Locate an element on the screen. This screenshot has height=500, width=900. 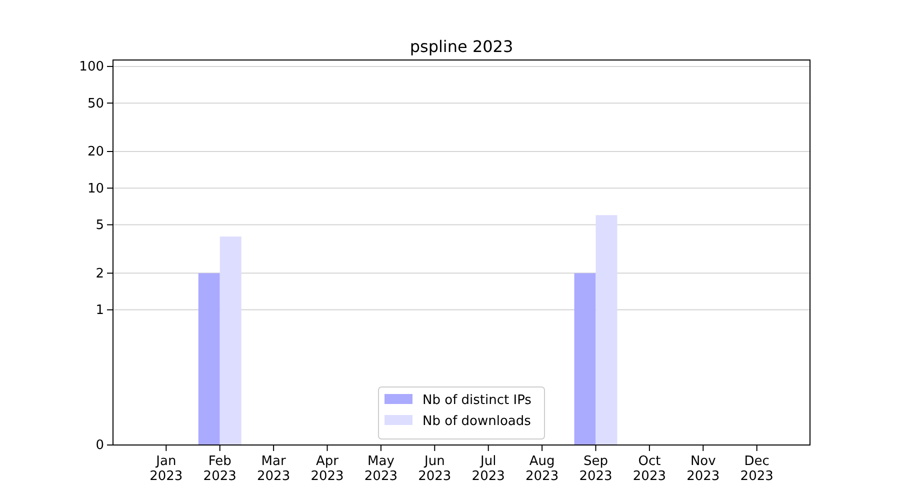
legend-label: Nb of downloads is located at coordinates (477, 421).